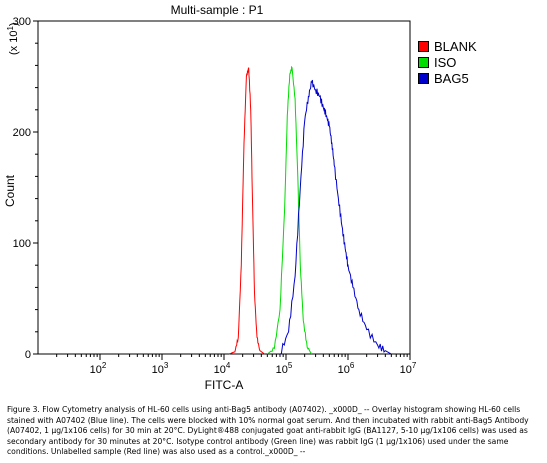  Describe the element at coordinates (346, 368) in the screenshot. I see `x-tick-label: 10⁶` at that location.